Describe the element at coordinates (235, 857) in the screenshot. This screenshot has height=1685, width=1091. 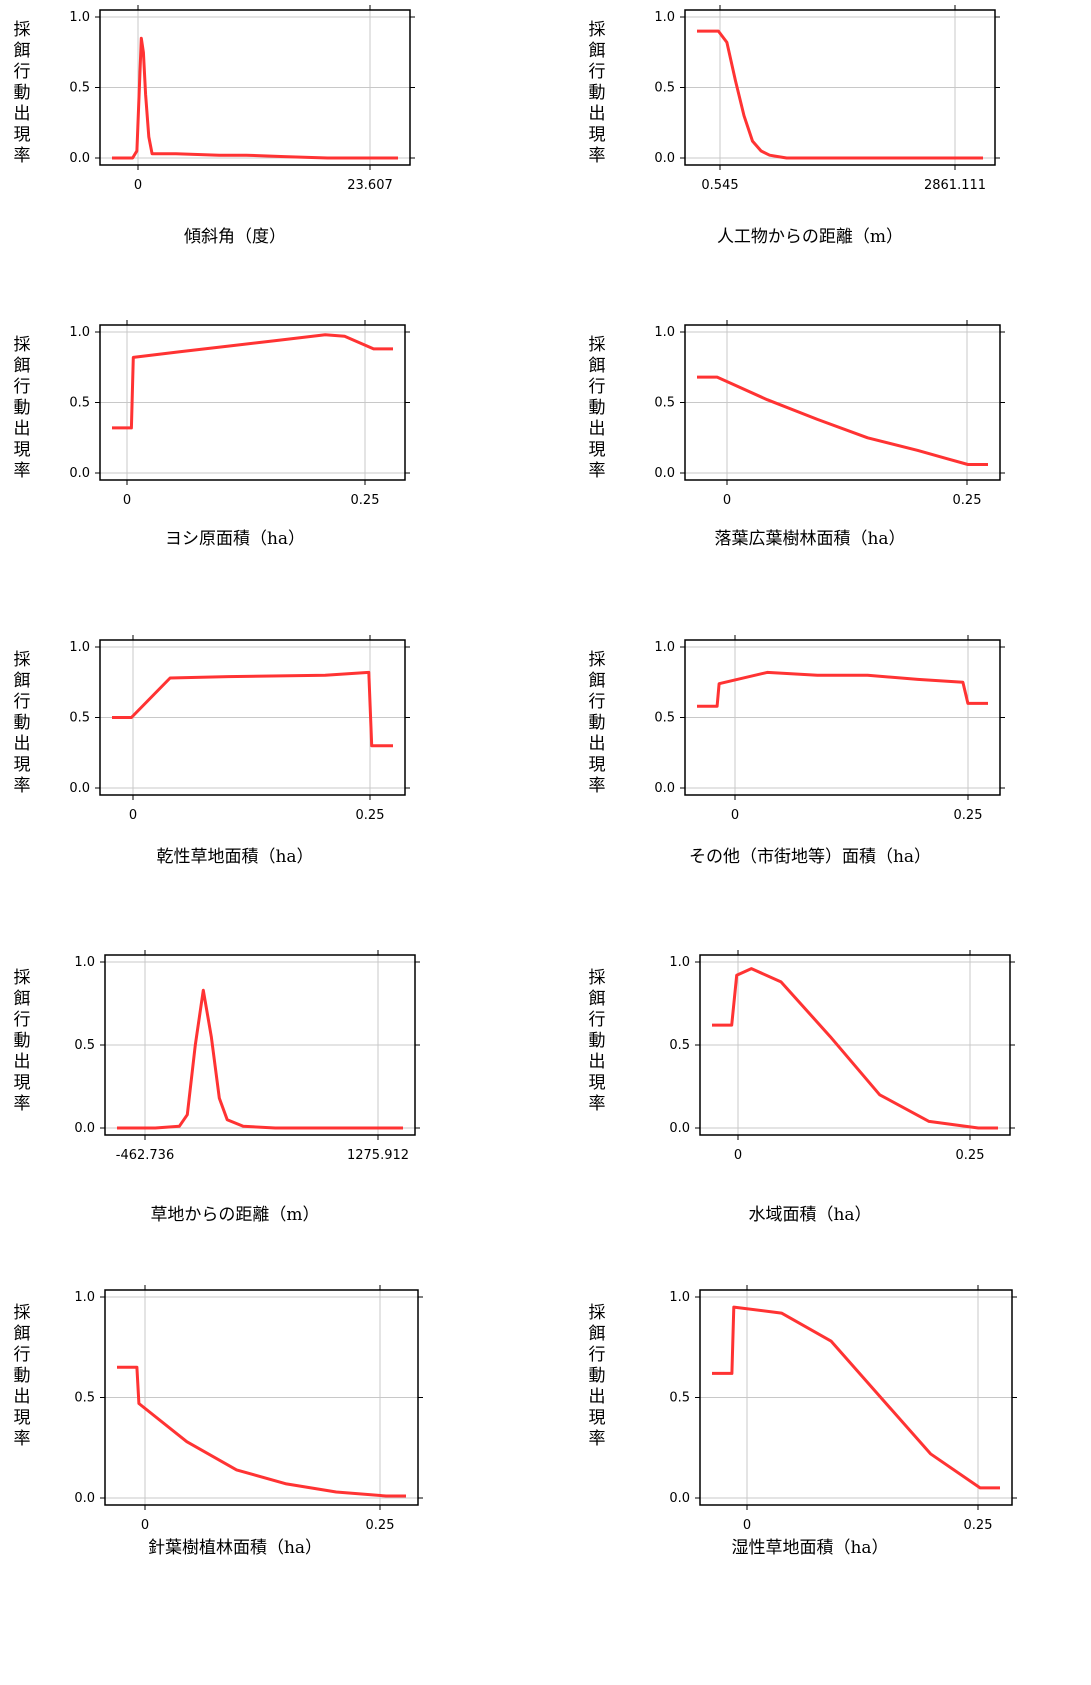
I see `x-axis-label: 乾性草地面積（ha）` at that location.